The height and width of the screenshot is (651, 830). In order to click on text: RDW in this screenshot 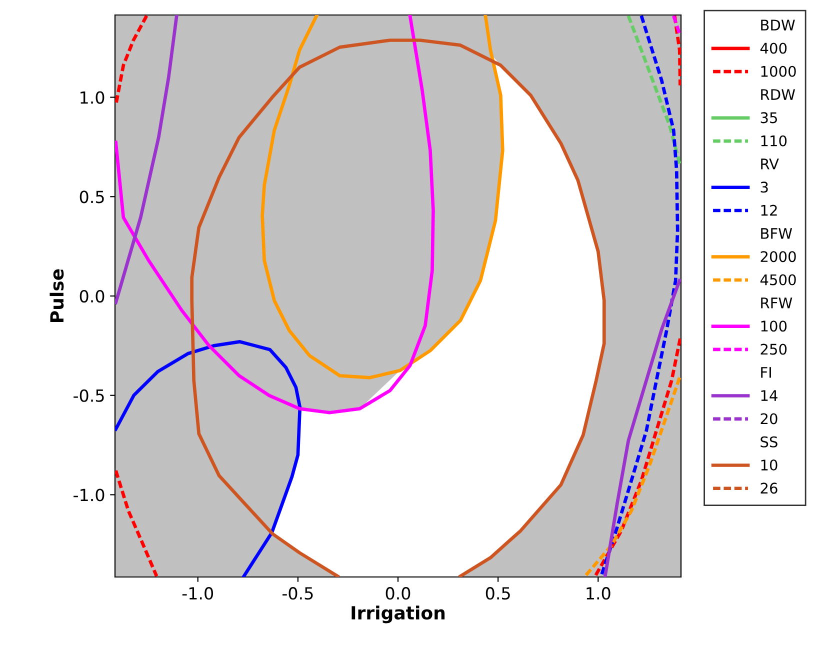, I will do `click(778, 94)`.